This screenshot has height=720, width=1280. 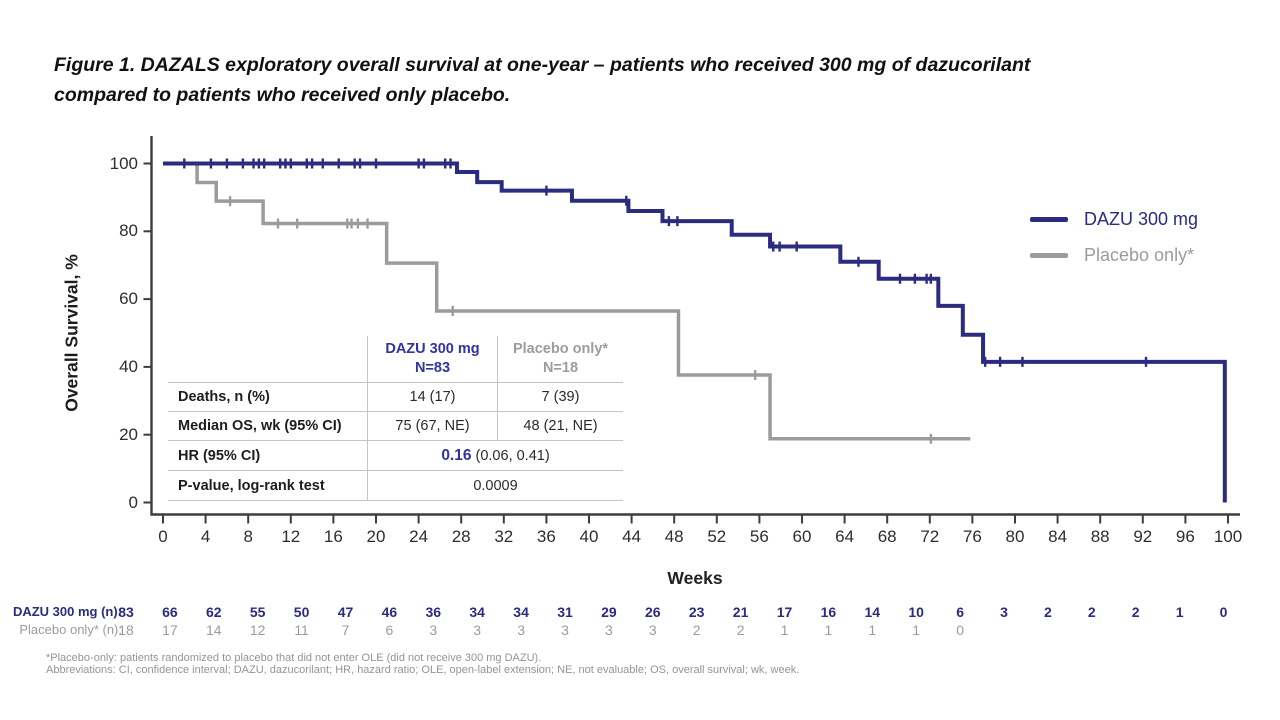 What do you see at coordinates (1049, 255) in the screenshot?
I see `legend-line-swatch-placebo` at bounding box center [1049, 255].